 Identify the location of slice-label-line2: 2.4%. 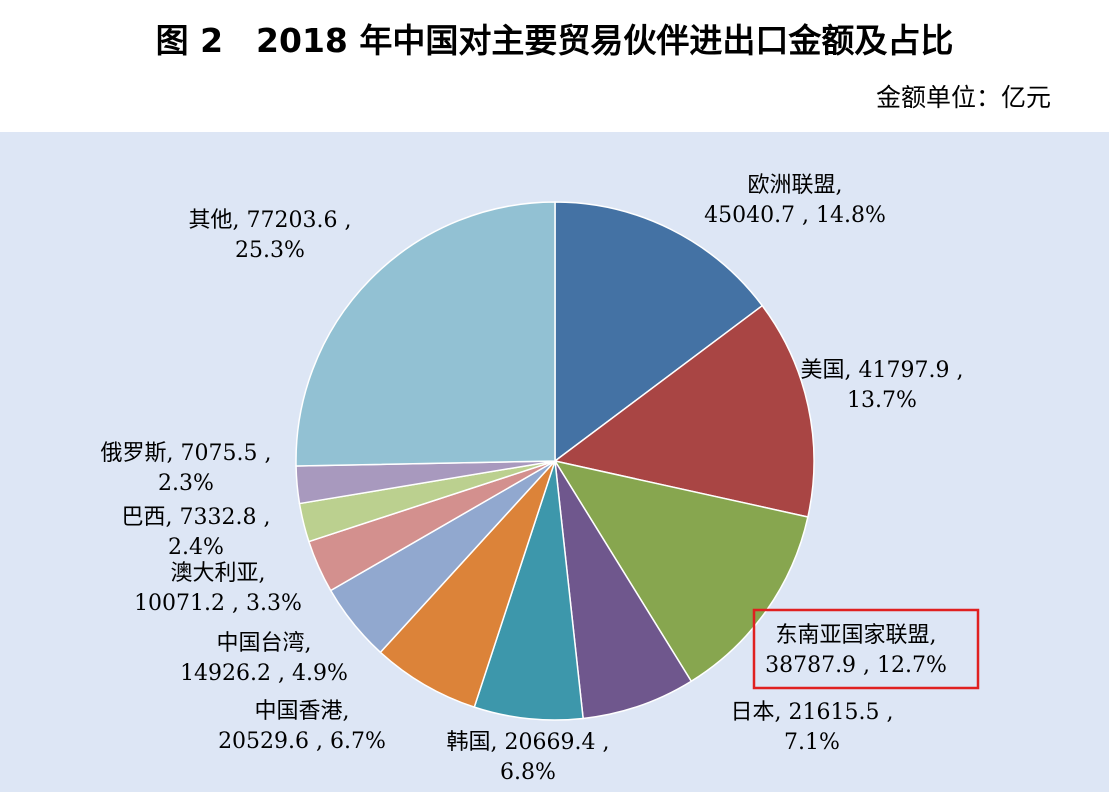
(196, 547).